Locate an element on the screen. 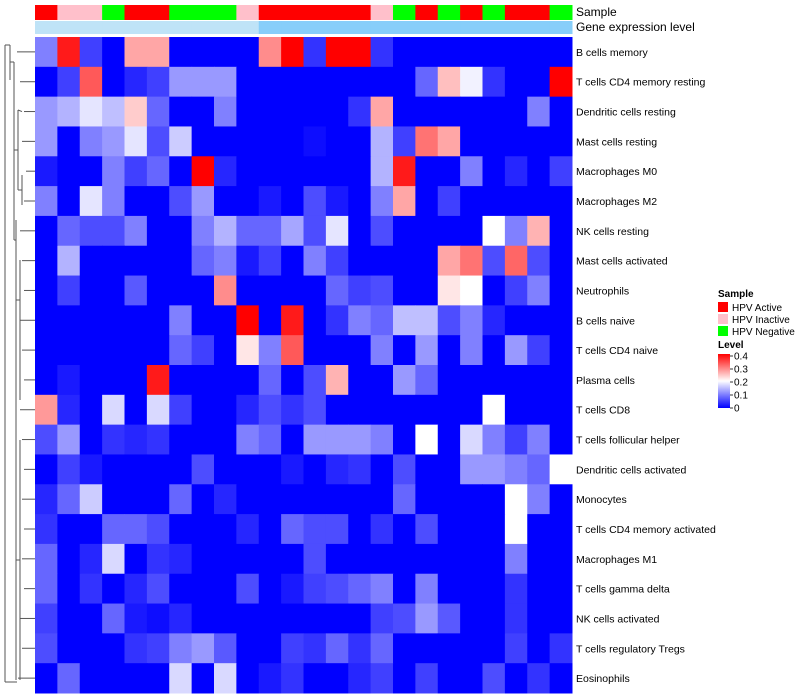 The image size is (800, 700). legend-sample-label: HPV Negative is located at coordinates (763, 332).